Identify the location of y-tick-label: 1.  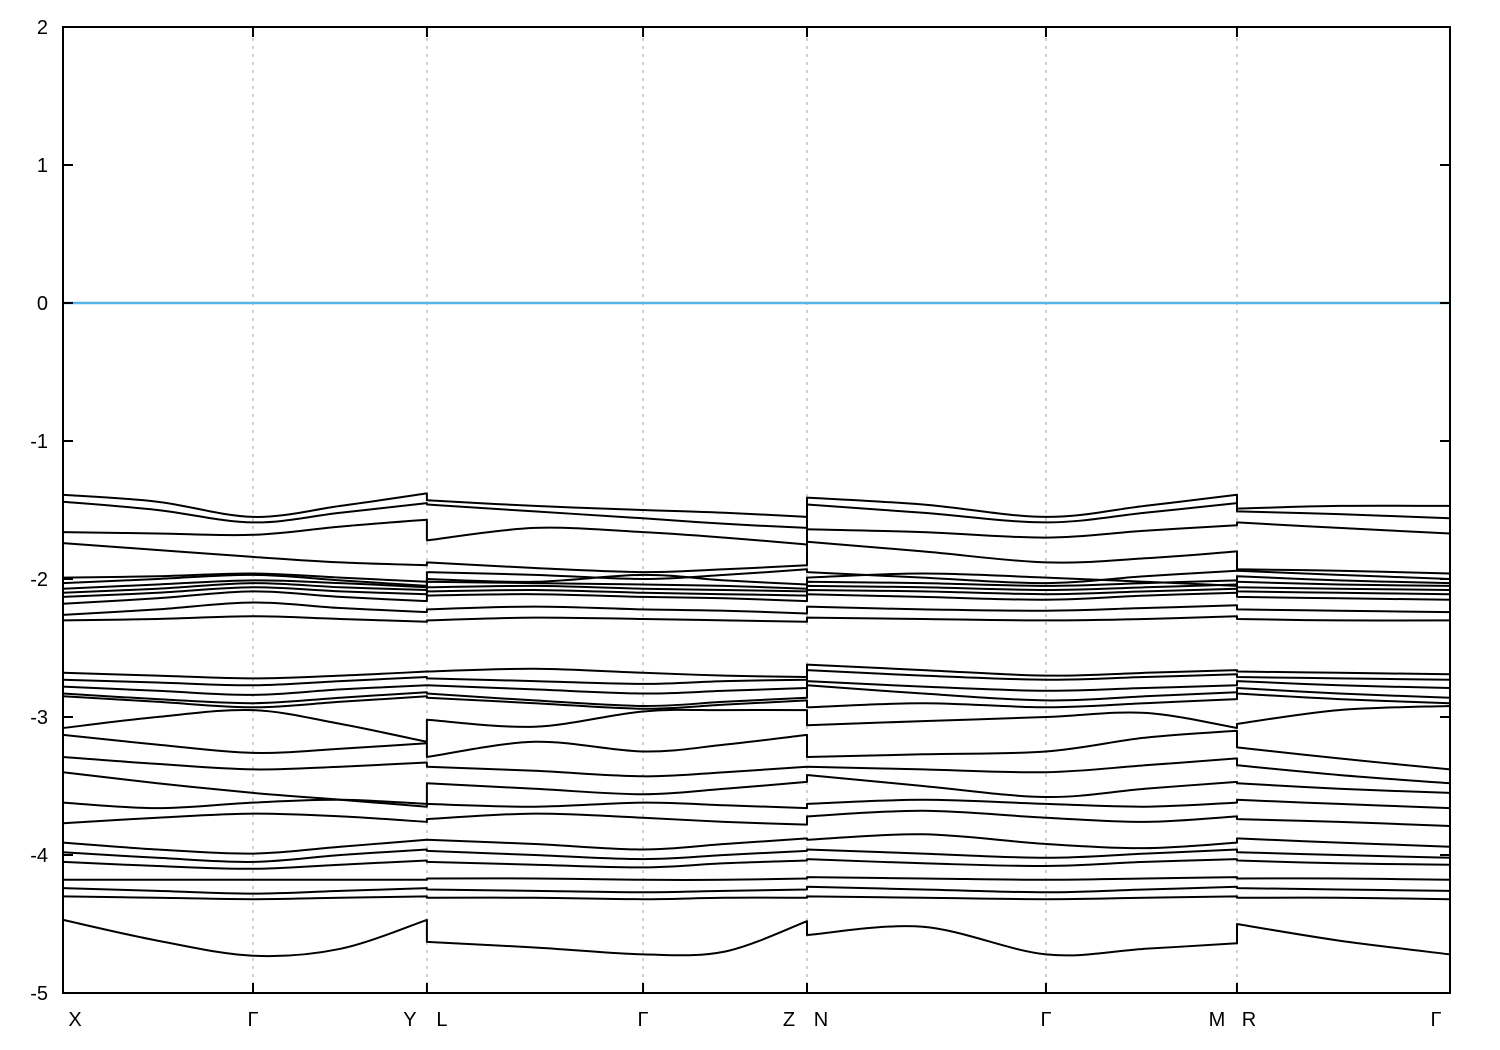
(42, 166).